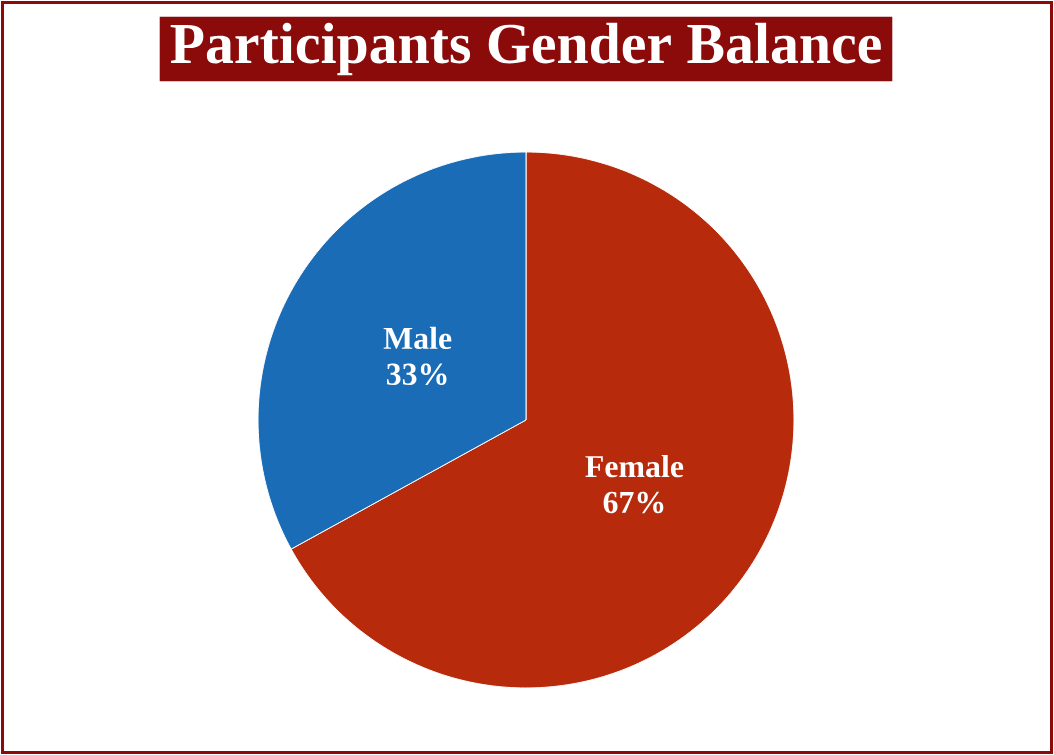 The image size is (1054, 755). I want to click on chart-title: Participants Gender Balance, so click(525, 49).